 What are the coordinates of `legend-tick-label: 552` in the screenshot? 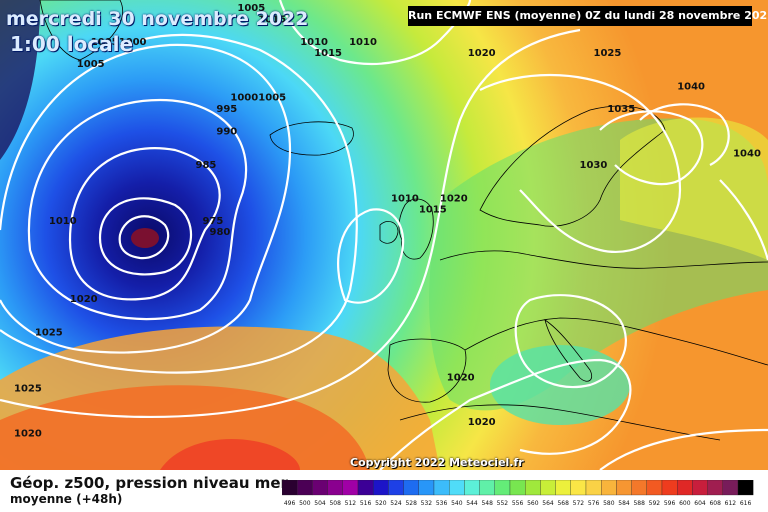 It's located at (503, 503).